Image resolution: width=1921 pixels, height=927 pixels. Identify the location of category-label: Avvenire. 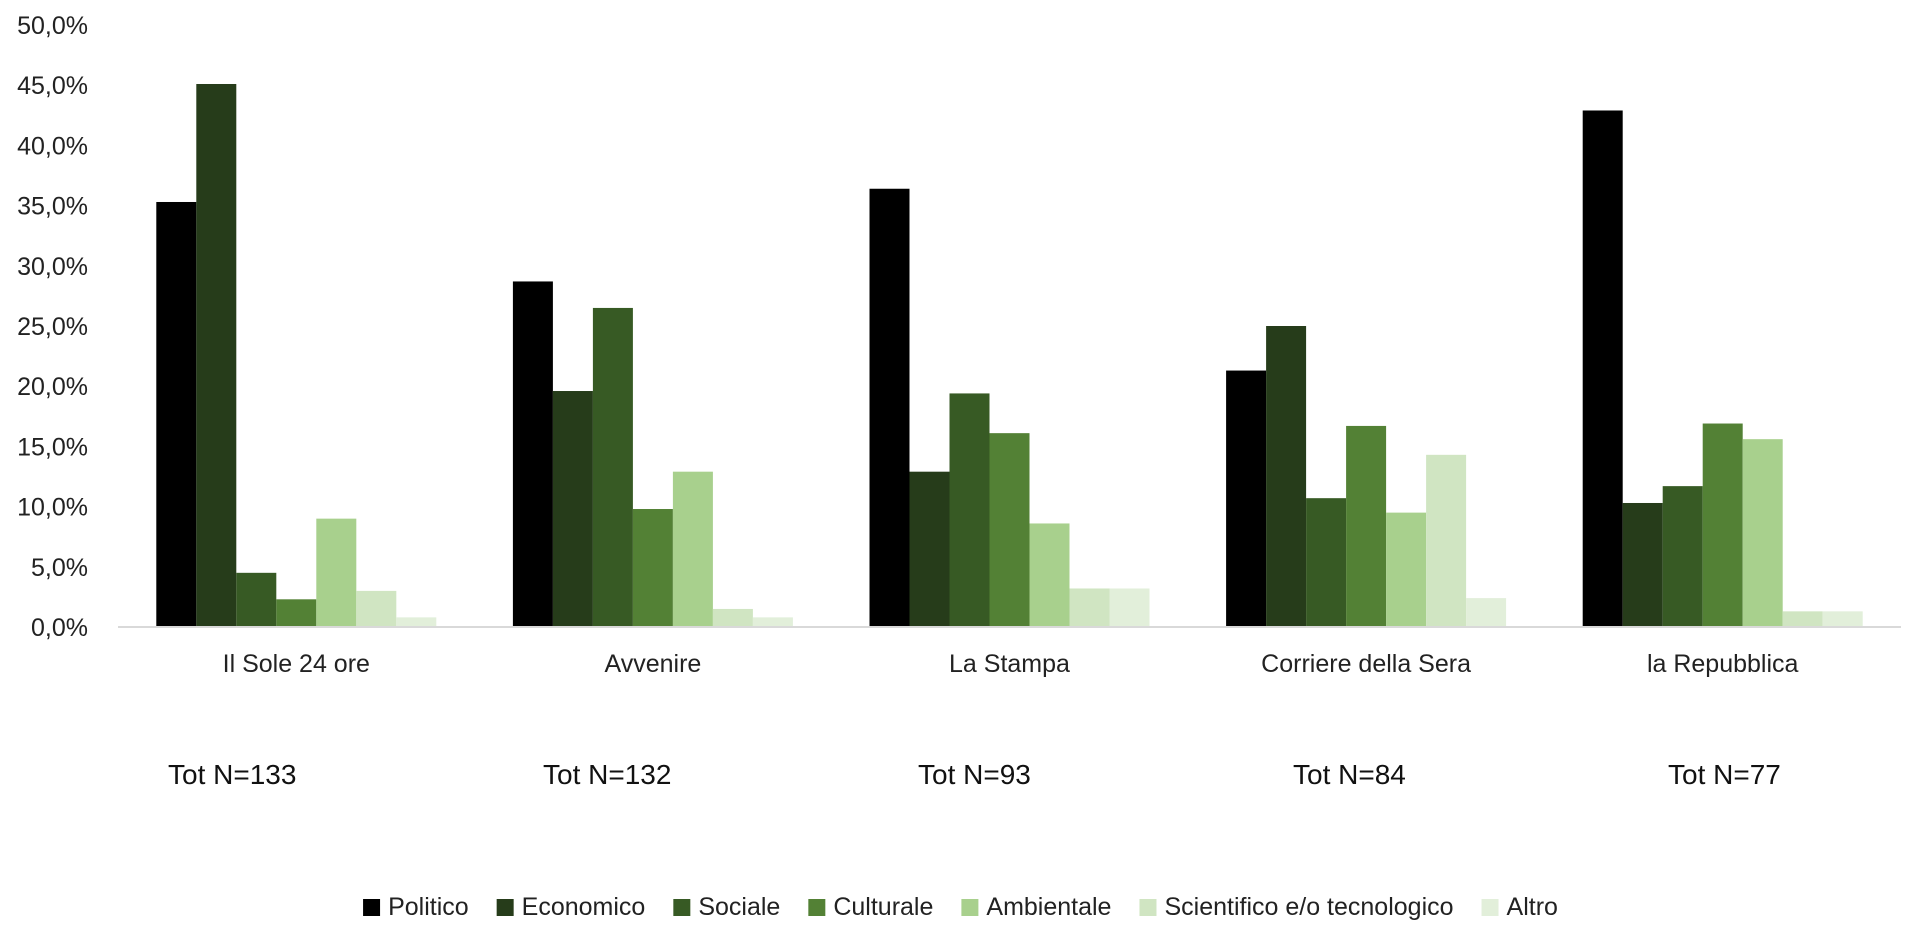
(652, 664).